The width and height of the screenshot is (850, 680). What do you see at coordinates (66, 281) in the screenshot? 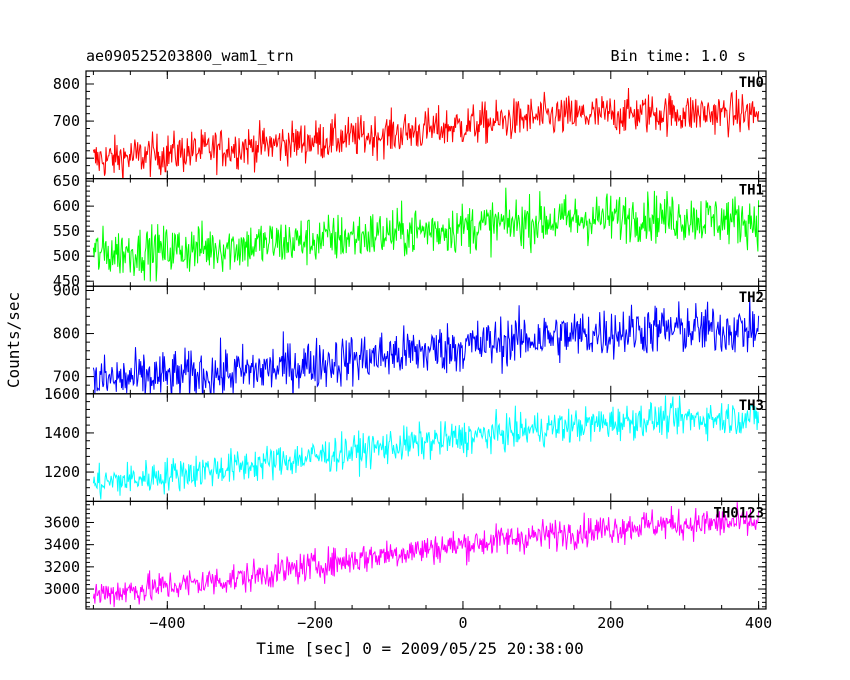
I see `y-tick-label: 450` at bounding box center [66, 281].